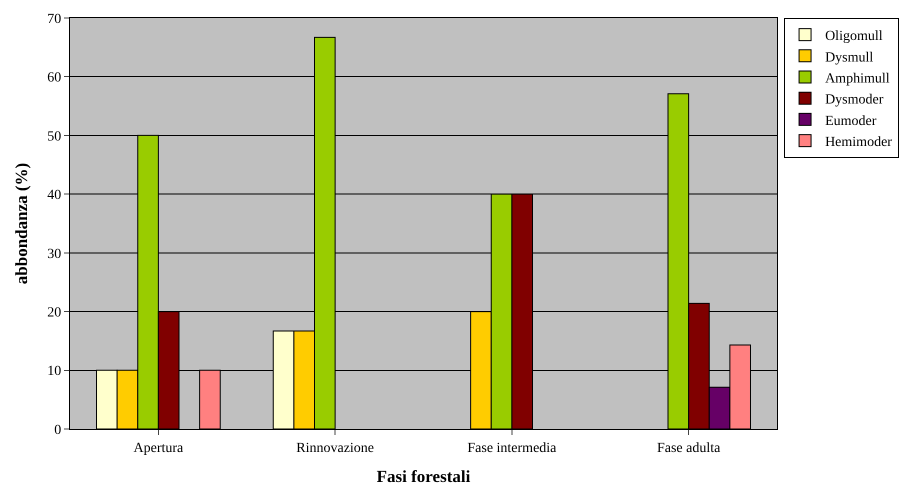 The image size is (911, 495). I want to click on y-tick-label: 50, so click(54, 136).